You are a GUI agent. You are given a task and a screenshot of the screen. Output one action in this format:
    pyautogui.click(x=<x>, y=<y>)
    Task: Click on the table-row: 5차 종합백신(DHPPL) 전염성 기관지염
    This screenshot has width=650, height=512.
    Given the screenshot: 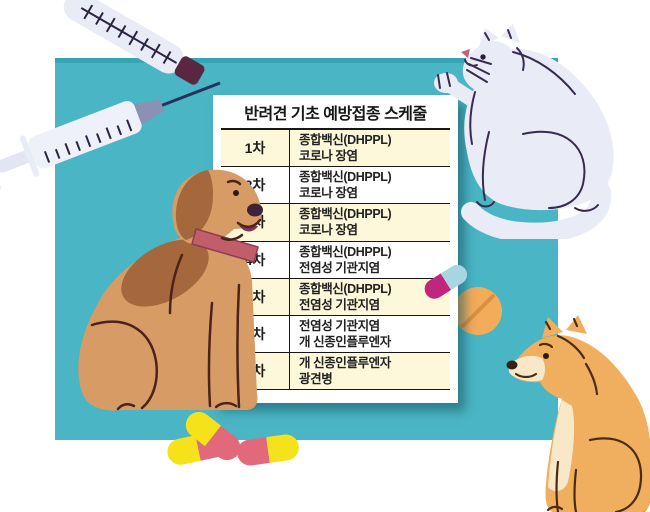 What is the action you would take?
    pyautogui.click(x=335, y=297)
    